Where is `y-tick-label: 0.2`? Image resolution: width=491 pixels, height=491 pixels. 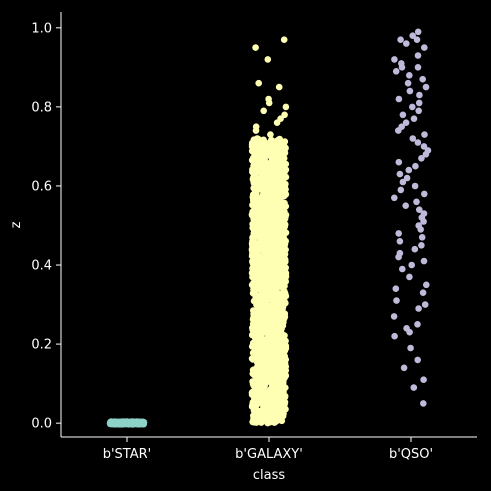 y-tick-label: 0.2 is located at coordinates (41, 345).